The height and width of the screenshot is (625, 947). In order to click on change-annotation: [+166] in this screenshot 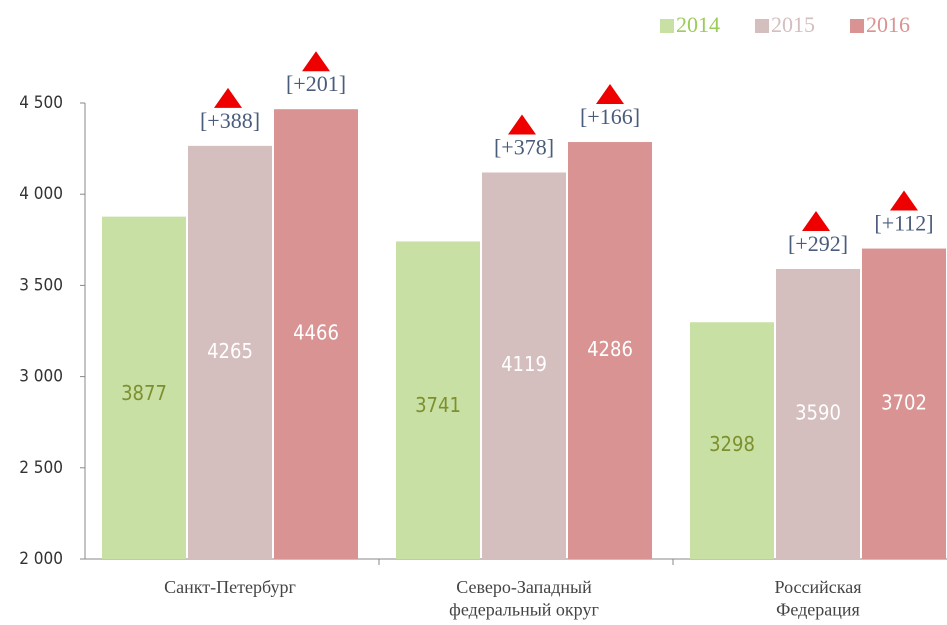, I will do `click(610, 116)`.